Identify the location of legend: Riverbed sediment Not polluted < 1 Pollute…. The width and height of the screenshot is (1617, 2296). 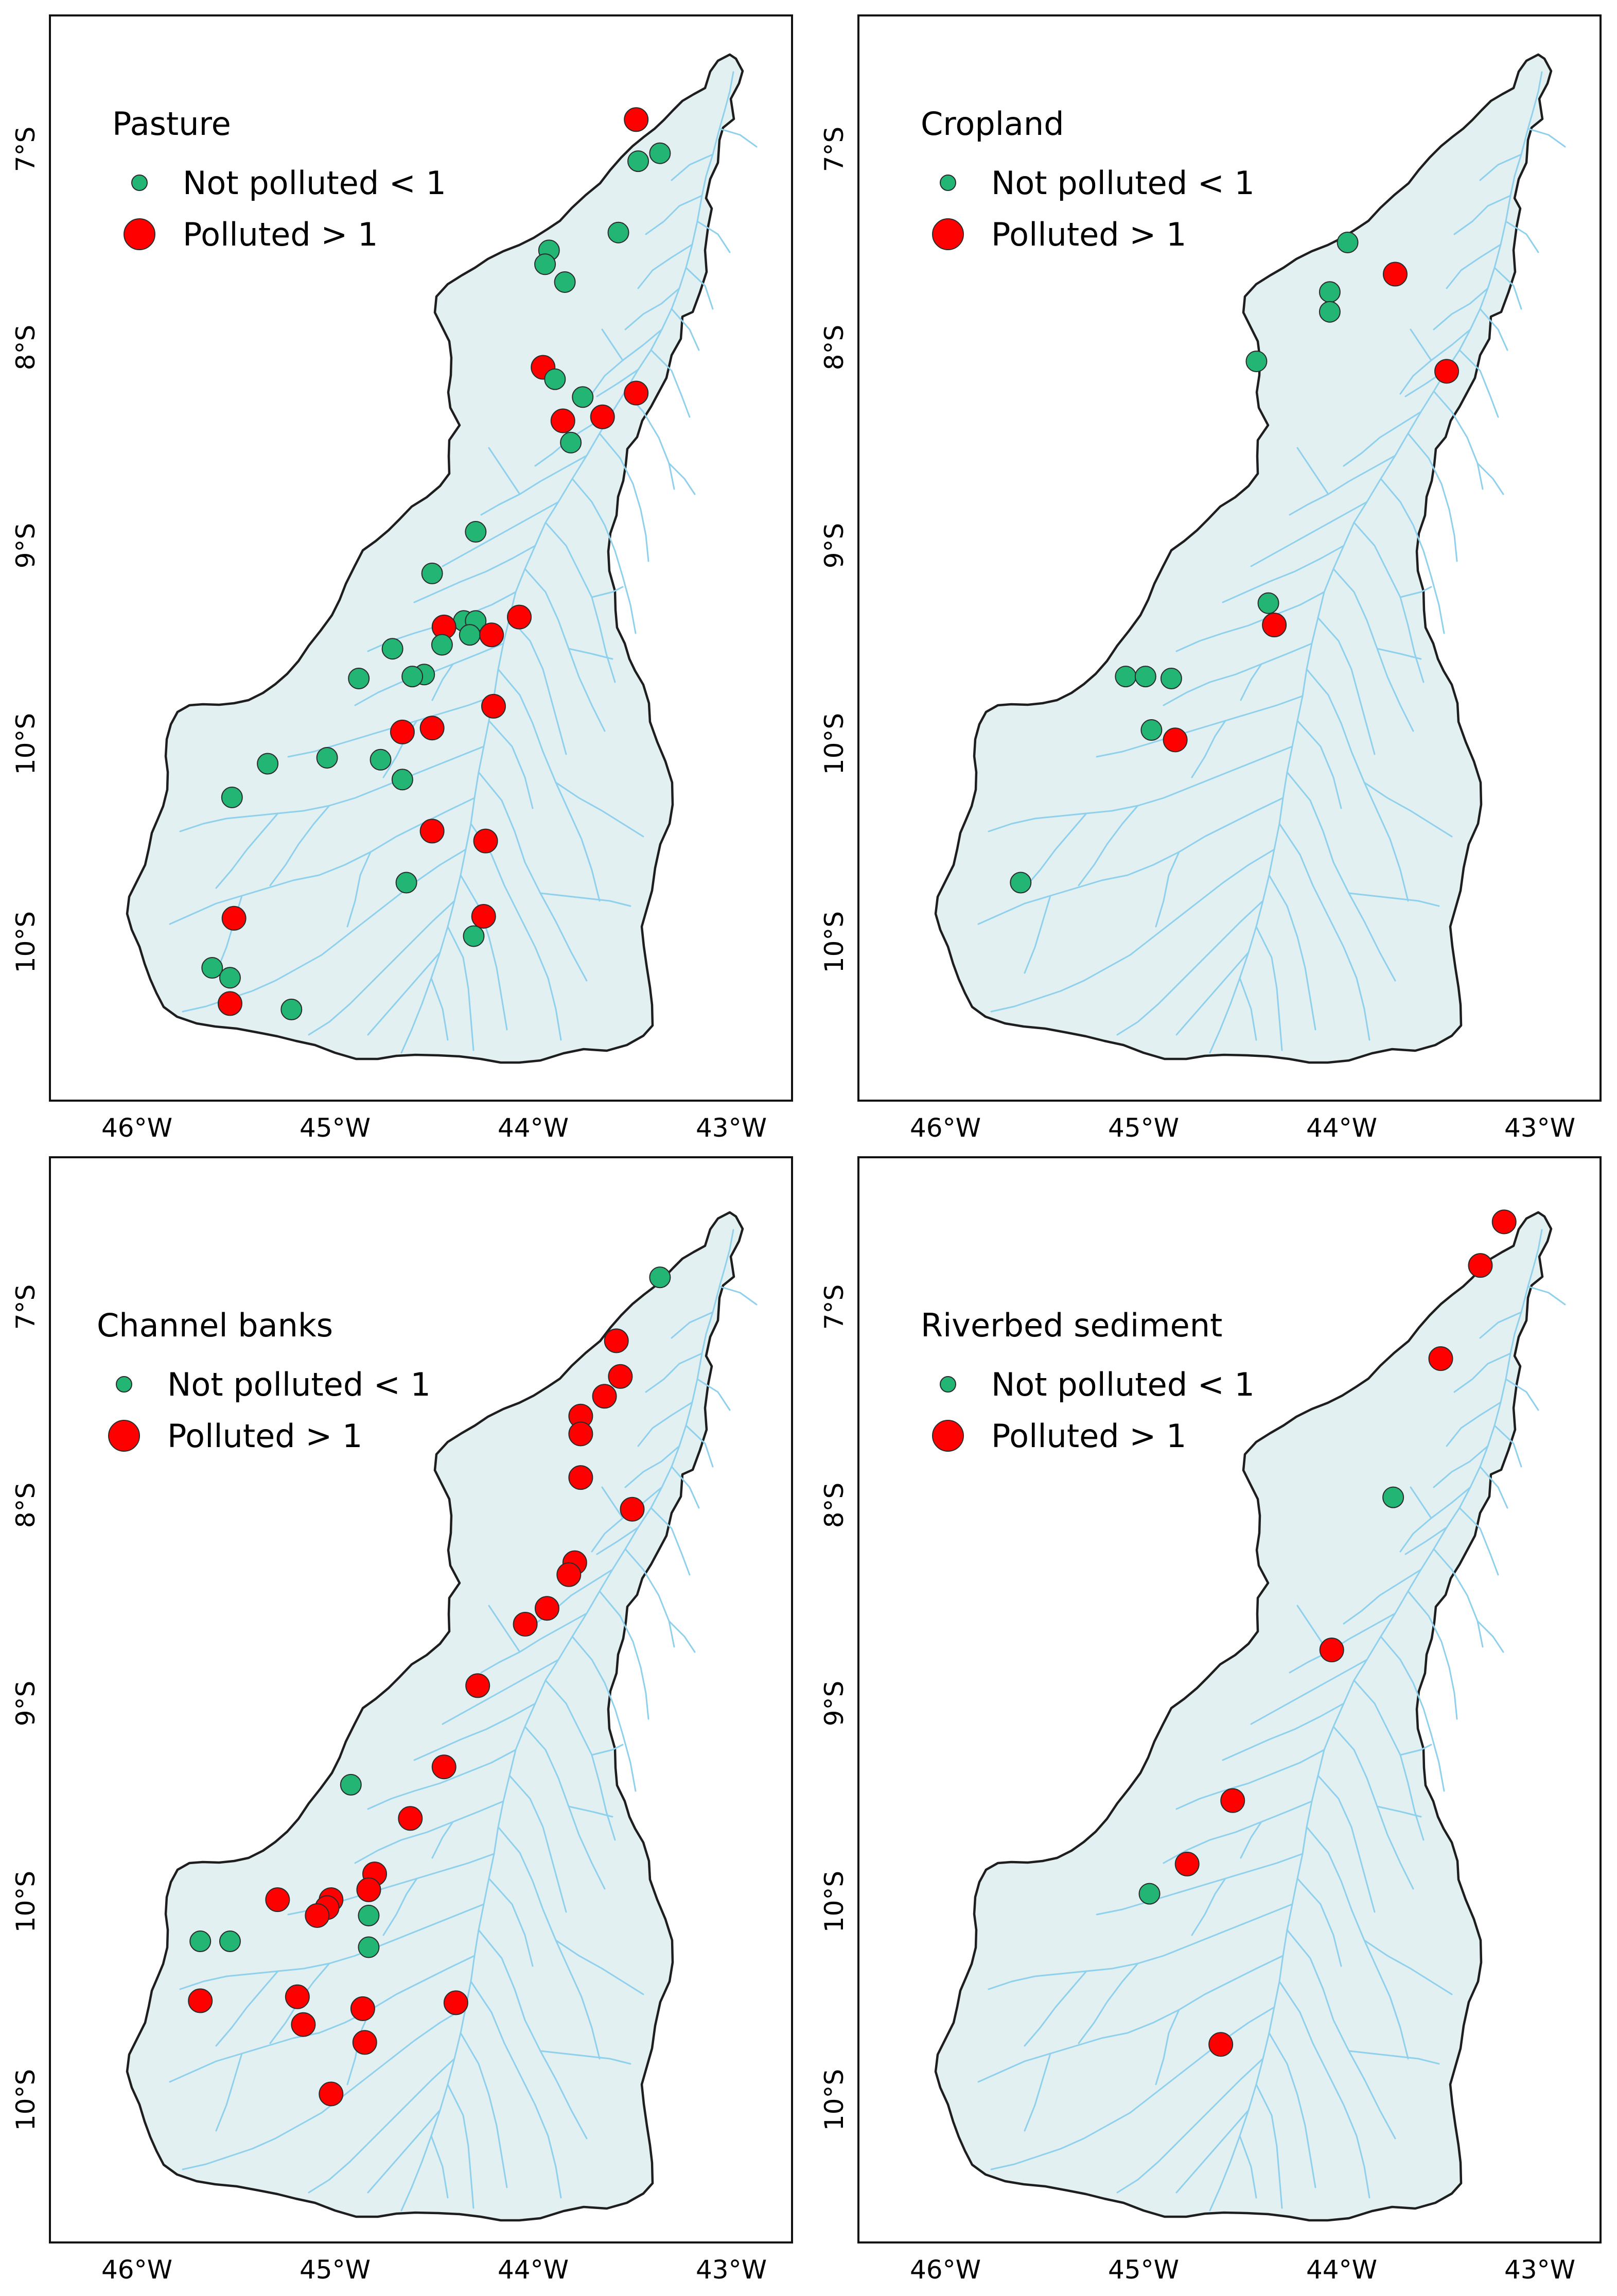
(1088, 1381).